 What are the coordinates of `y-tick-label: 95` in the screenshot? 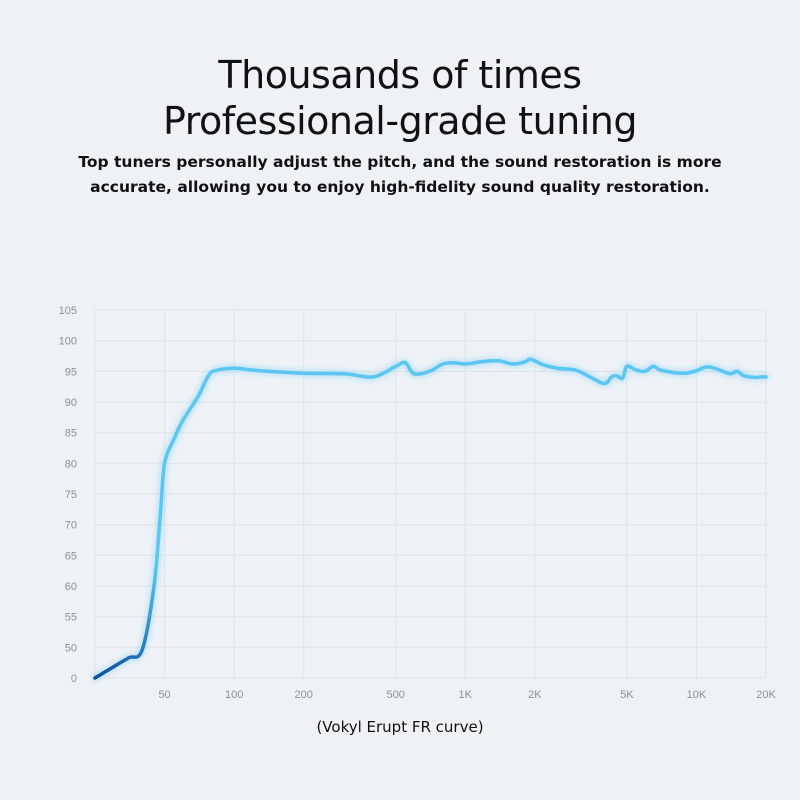 It's located at (71, 372).